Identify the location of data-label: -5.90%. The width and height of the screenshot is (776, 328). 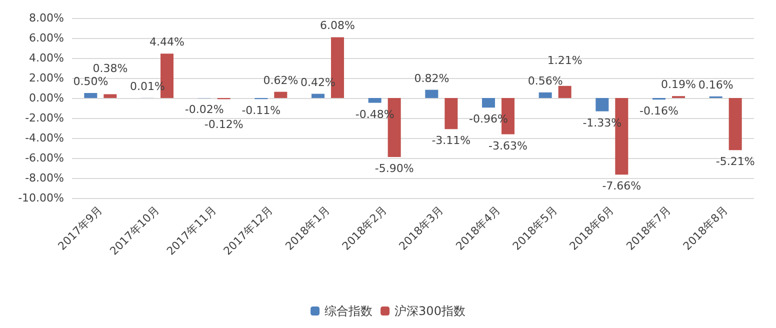
(394, 168).